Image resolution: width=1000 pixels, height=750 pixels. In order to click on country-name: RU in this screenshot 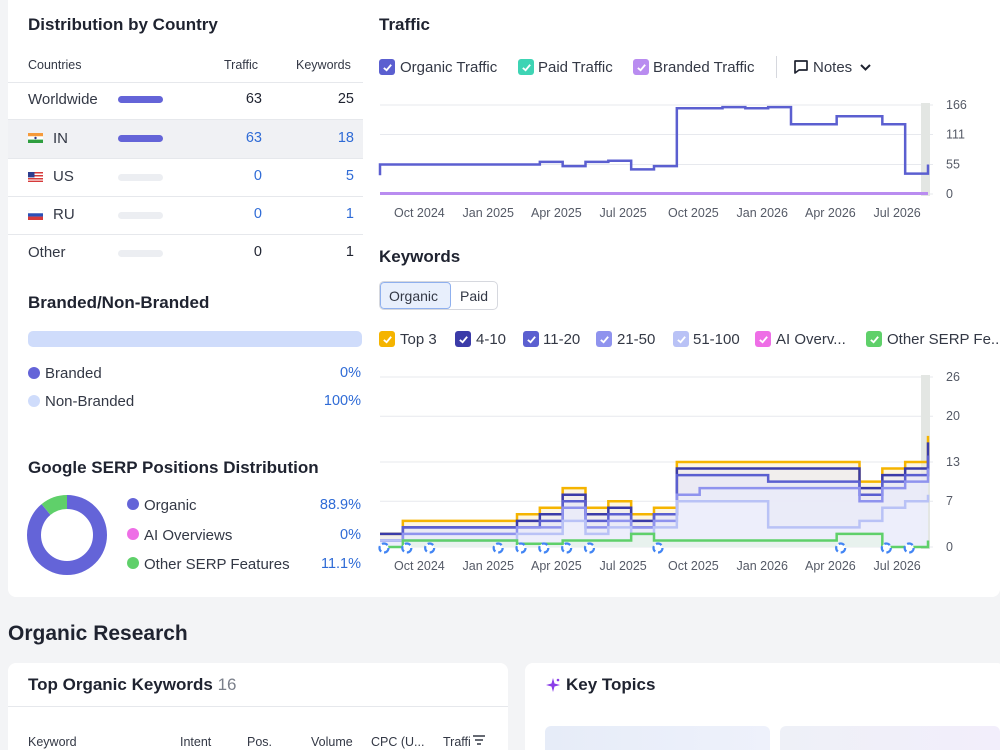, I will do `click(64, 214)`.